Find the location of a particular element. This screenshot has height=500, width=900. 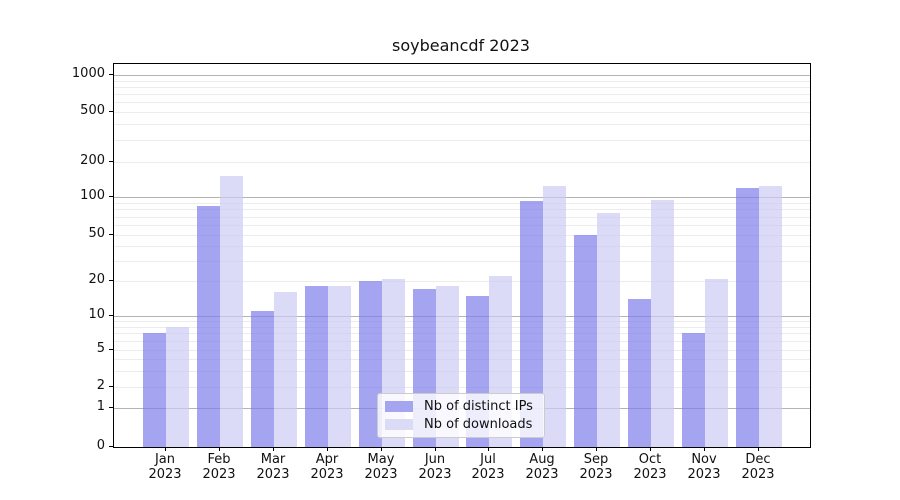

bar-distinct-ips-mar is located at coordinates (262, 379).